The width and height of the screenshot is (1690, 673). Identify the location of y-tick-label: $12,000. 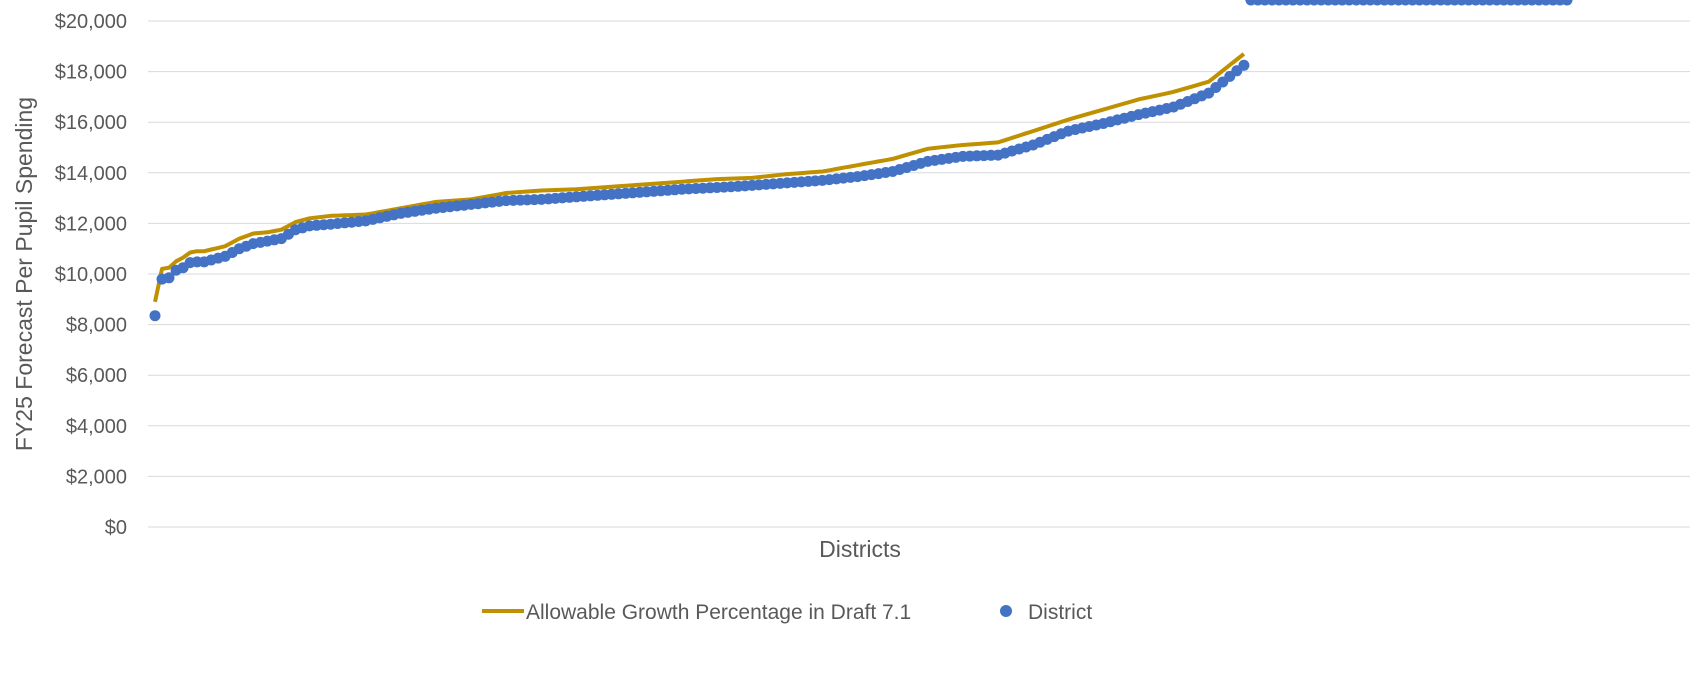
(91, 224).